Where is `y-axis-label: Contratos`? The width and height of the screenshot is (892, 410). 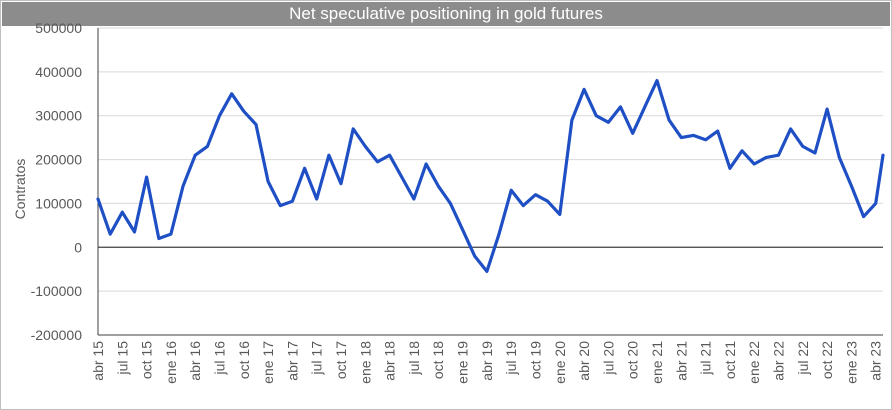 y-axis-label: Contratos is located at coordinates (20, 189).